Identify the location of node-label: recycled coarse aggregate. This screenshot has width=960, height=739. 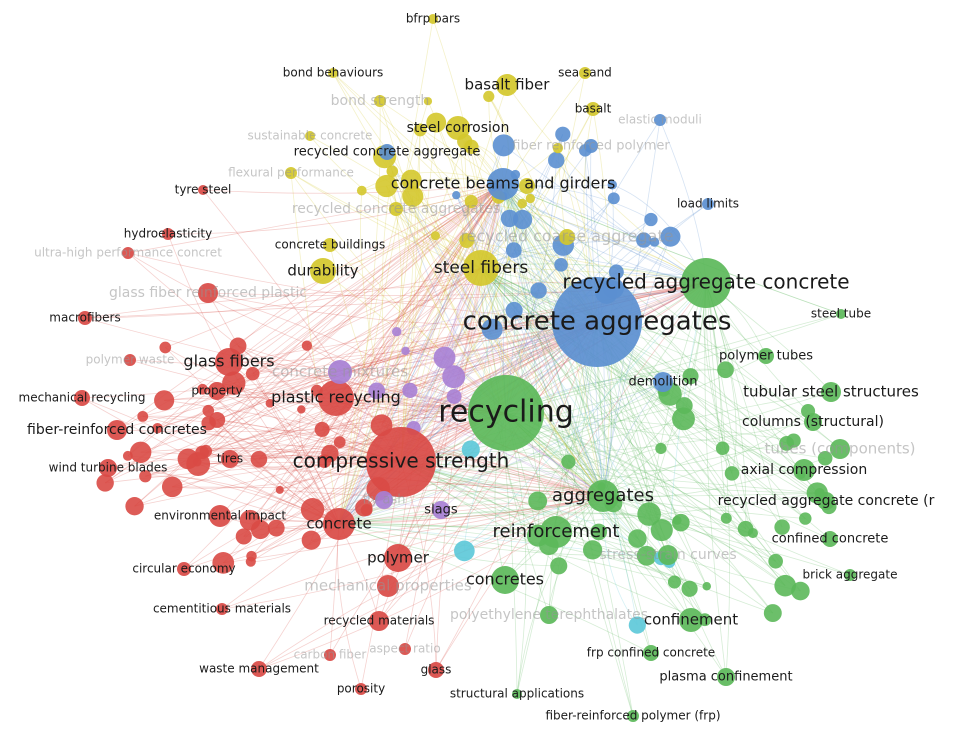
(566, 236).